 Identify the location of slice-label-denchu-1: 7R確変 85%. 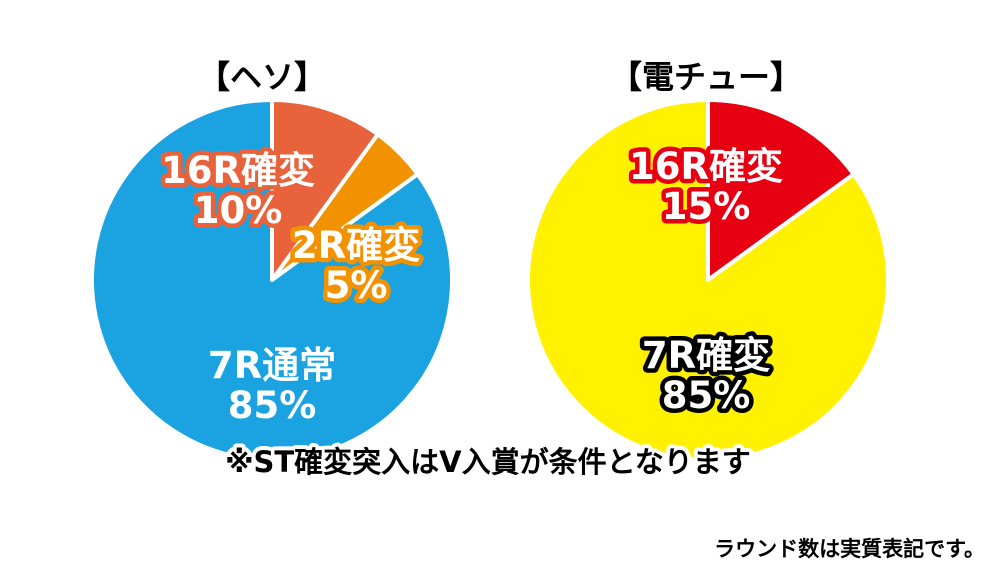
(706, 375).